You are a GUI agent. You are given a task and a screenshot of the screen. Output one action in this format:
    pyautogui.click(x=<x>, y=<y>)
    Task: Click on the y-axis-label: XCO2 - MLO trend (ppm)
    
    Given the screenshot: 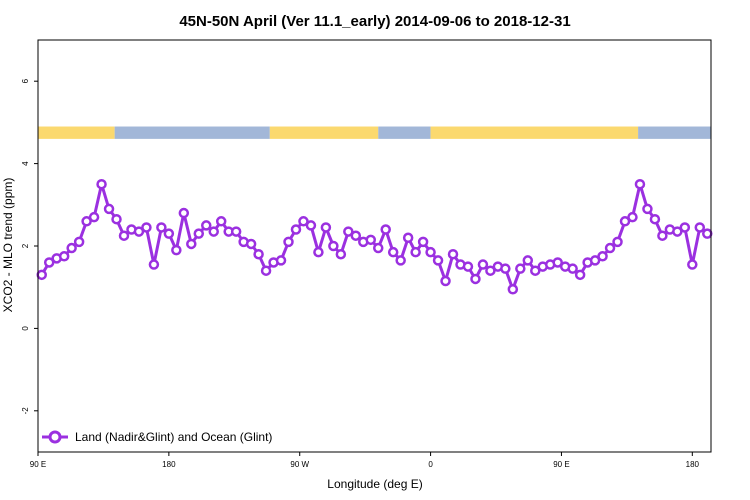 What is the action you would take?
    pyautogui.click(x=8, y=245)
    